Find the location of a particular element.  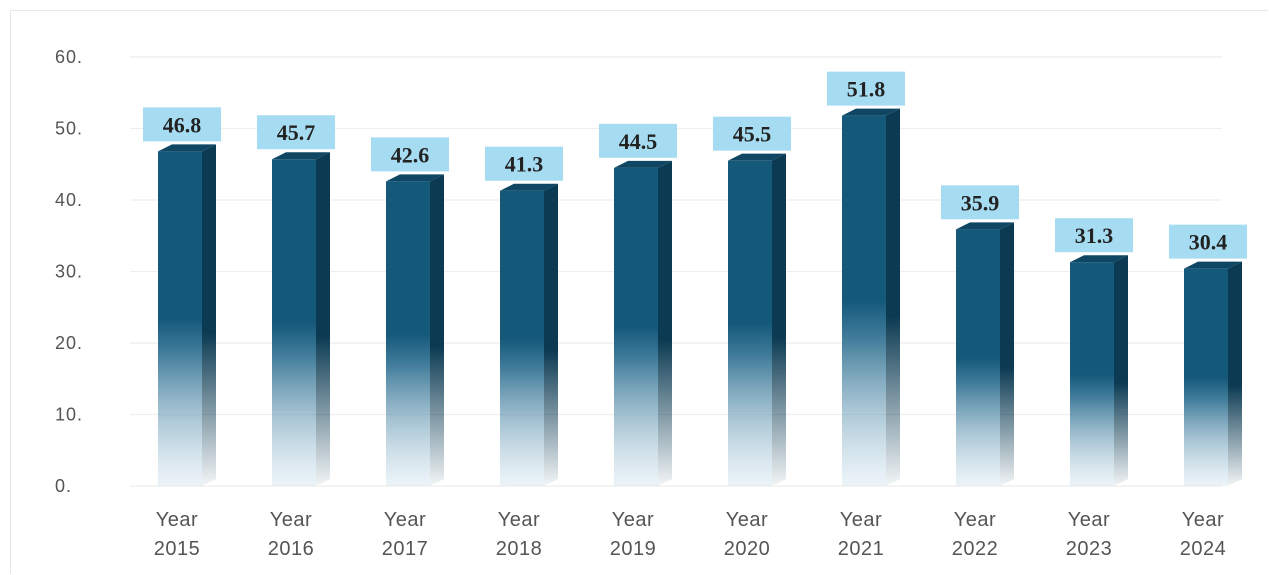

data-label: 35.9 is located at coordinates (980, 202).